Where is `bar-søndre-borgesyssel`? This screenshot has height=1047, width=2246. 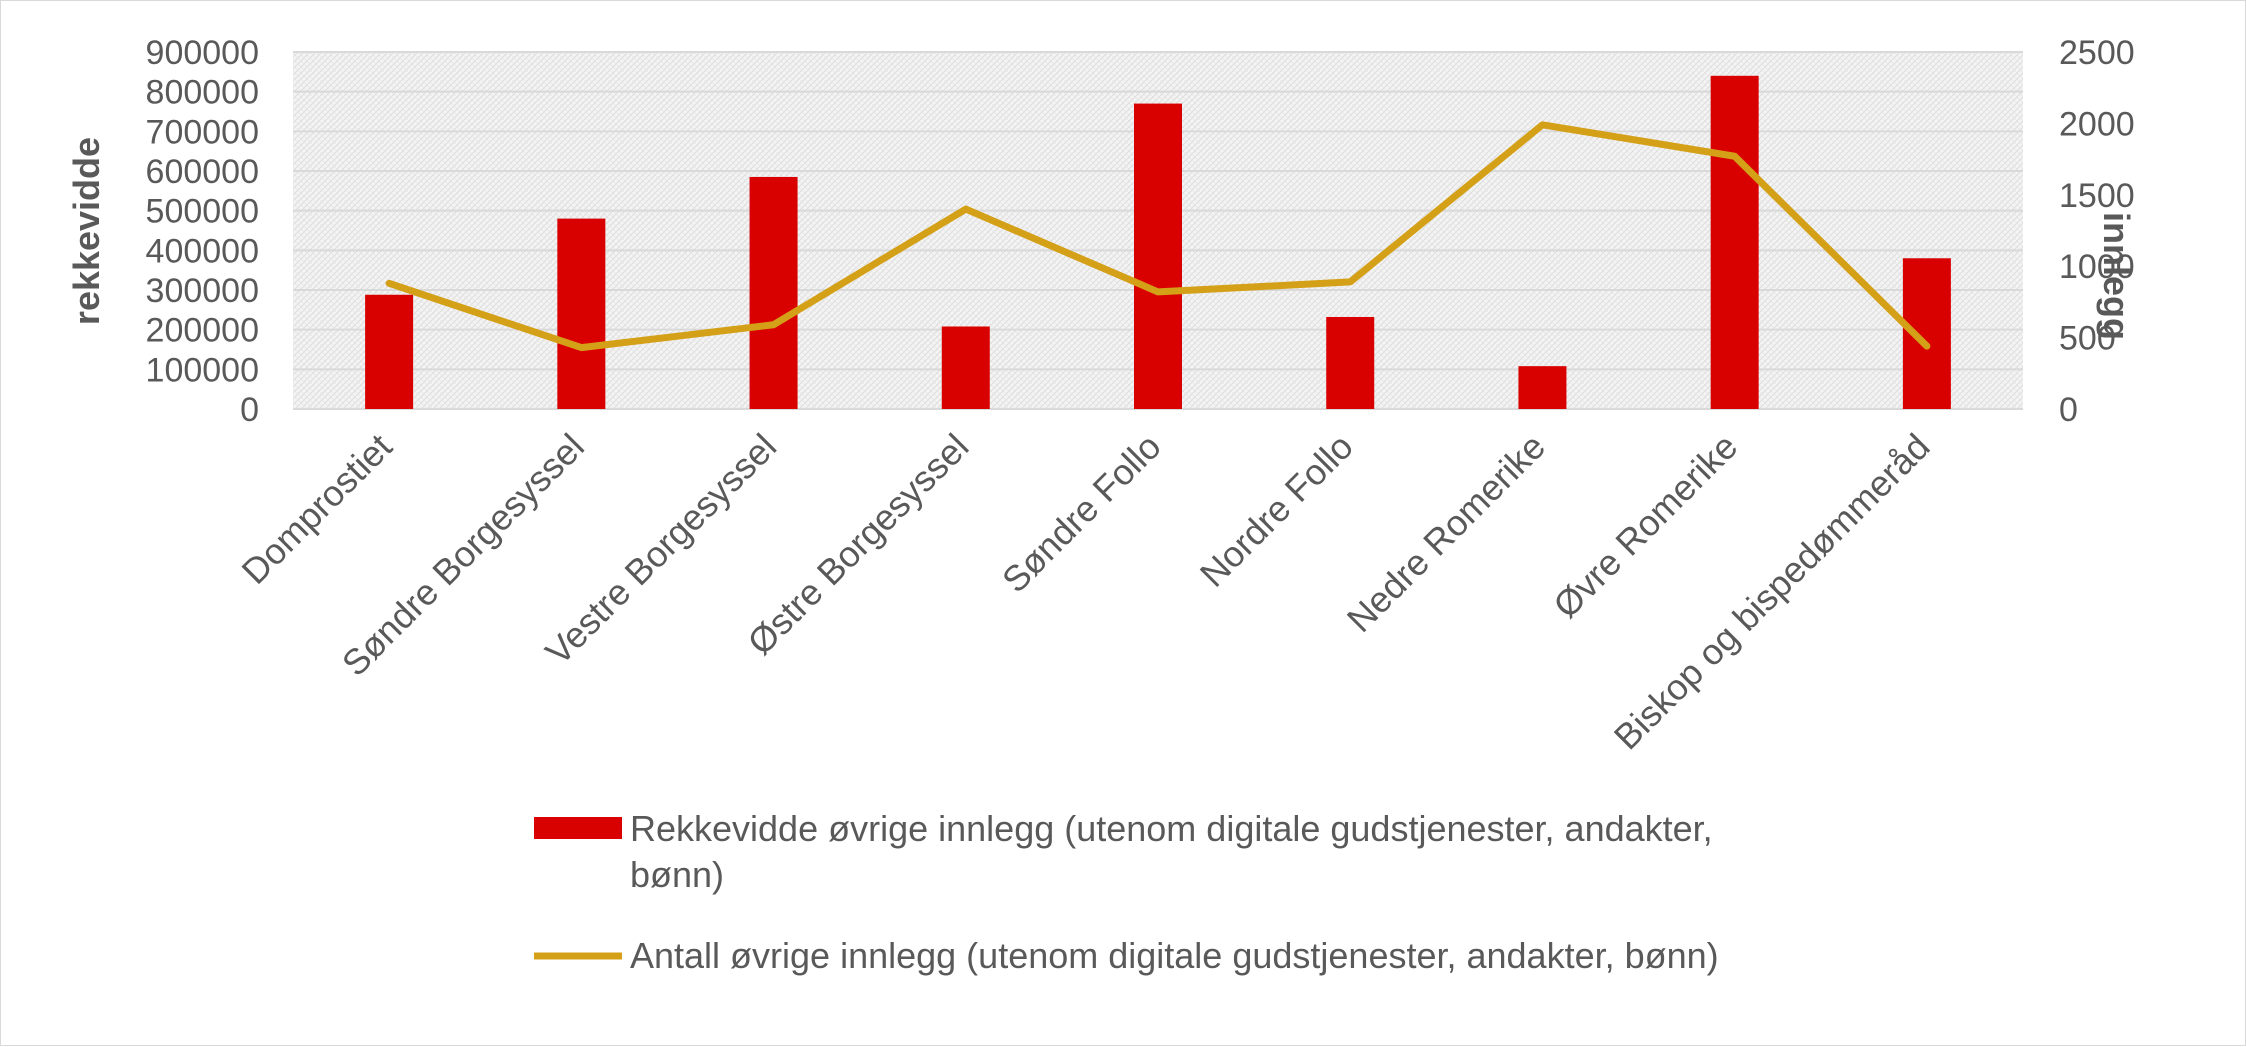 bar-søndre-borgesyssel is located at coordinates (581, 313).